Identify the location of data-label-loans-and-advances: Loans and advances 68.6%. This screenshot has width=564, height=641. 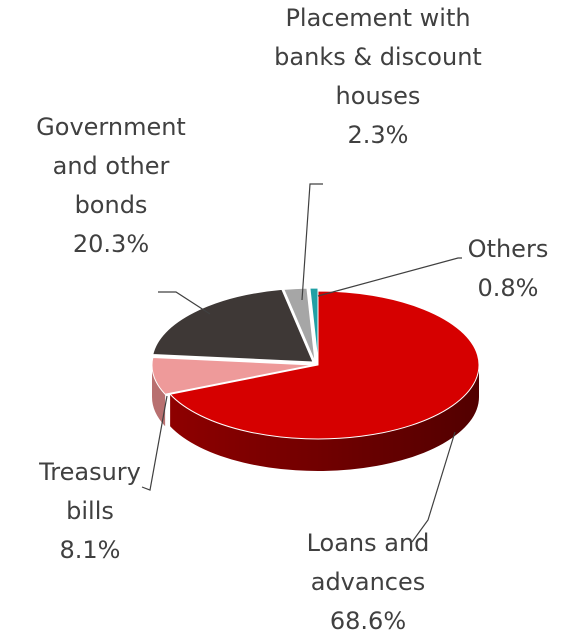
(368, 582).